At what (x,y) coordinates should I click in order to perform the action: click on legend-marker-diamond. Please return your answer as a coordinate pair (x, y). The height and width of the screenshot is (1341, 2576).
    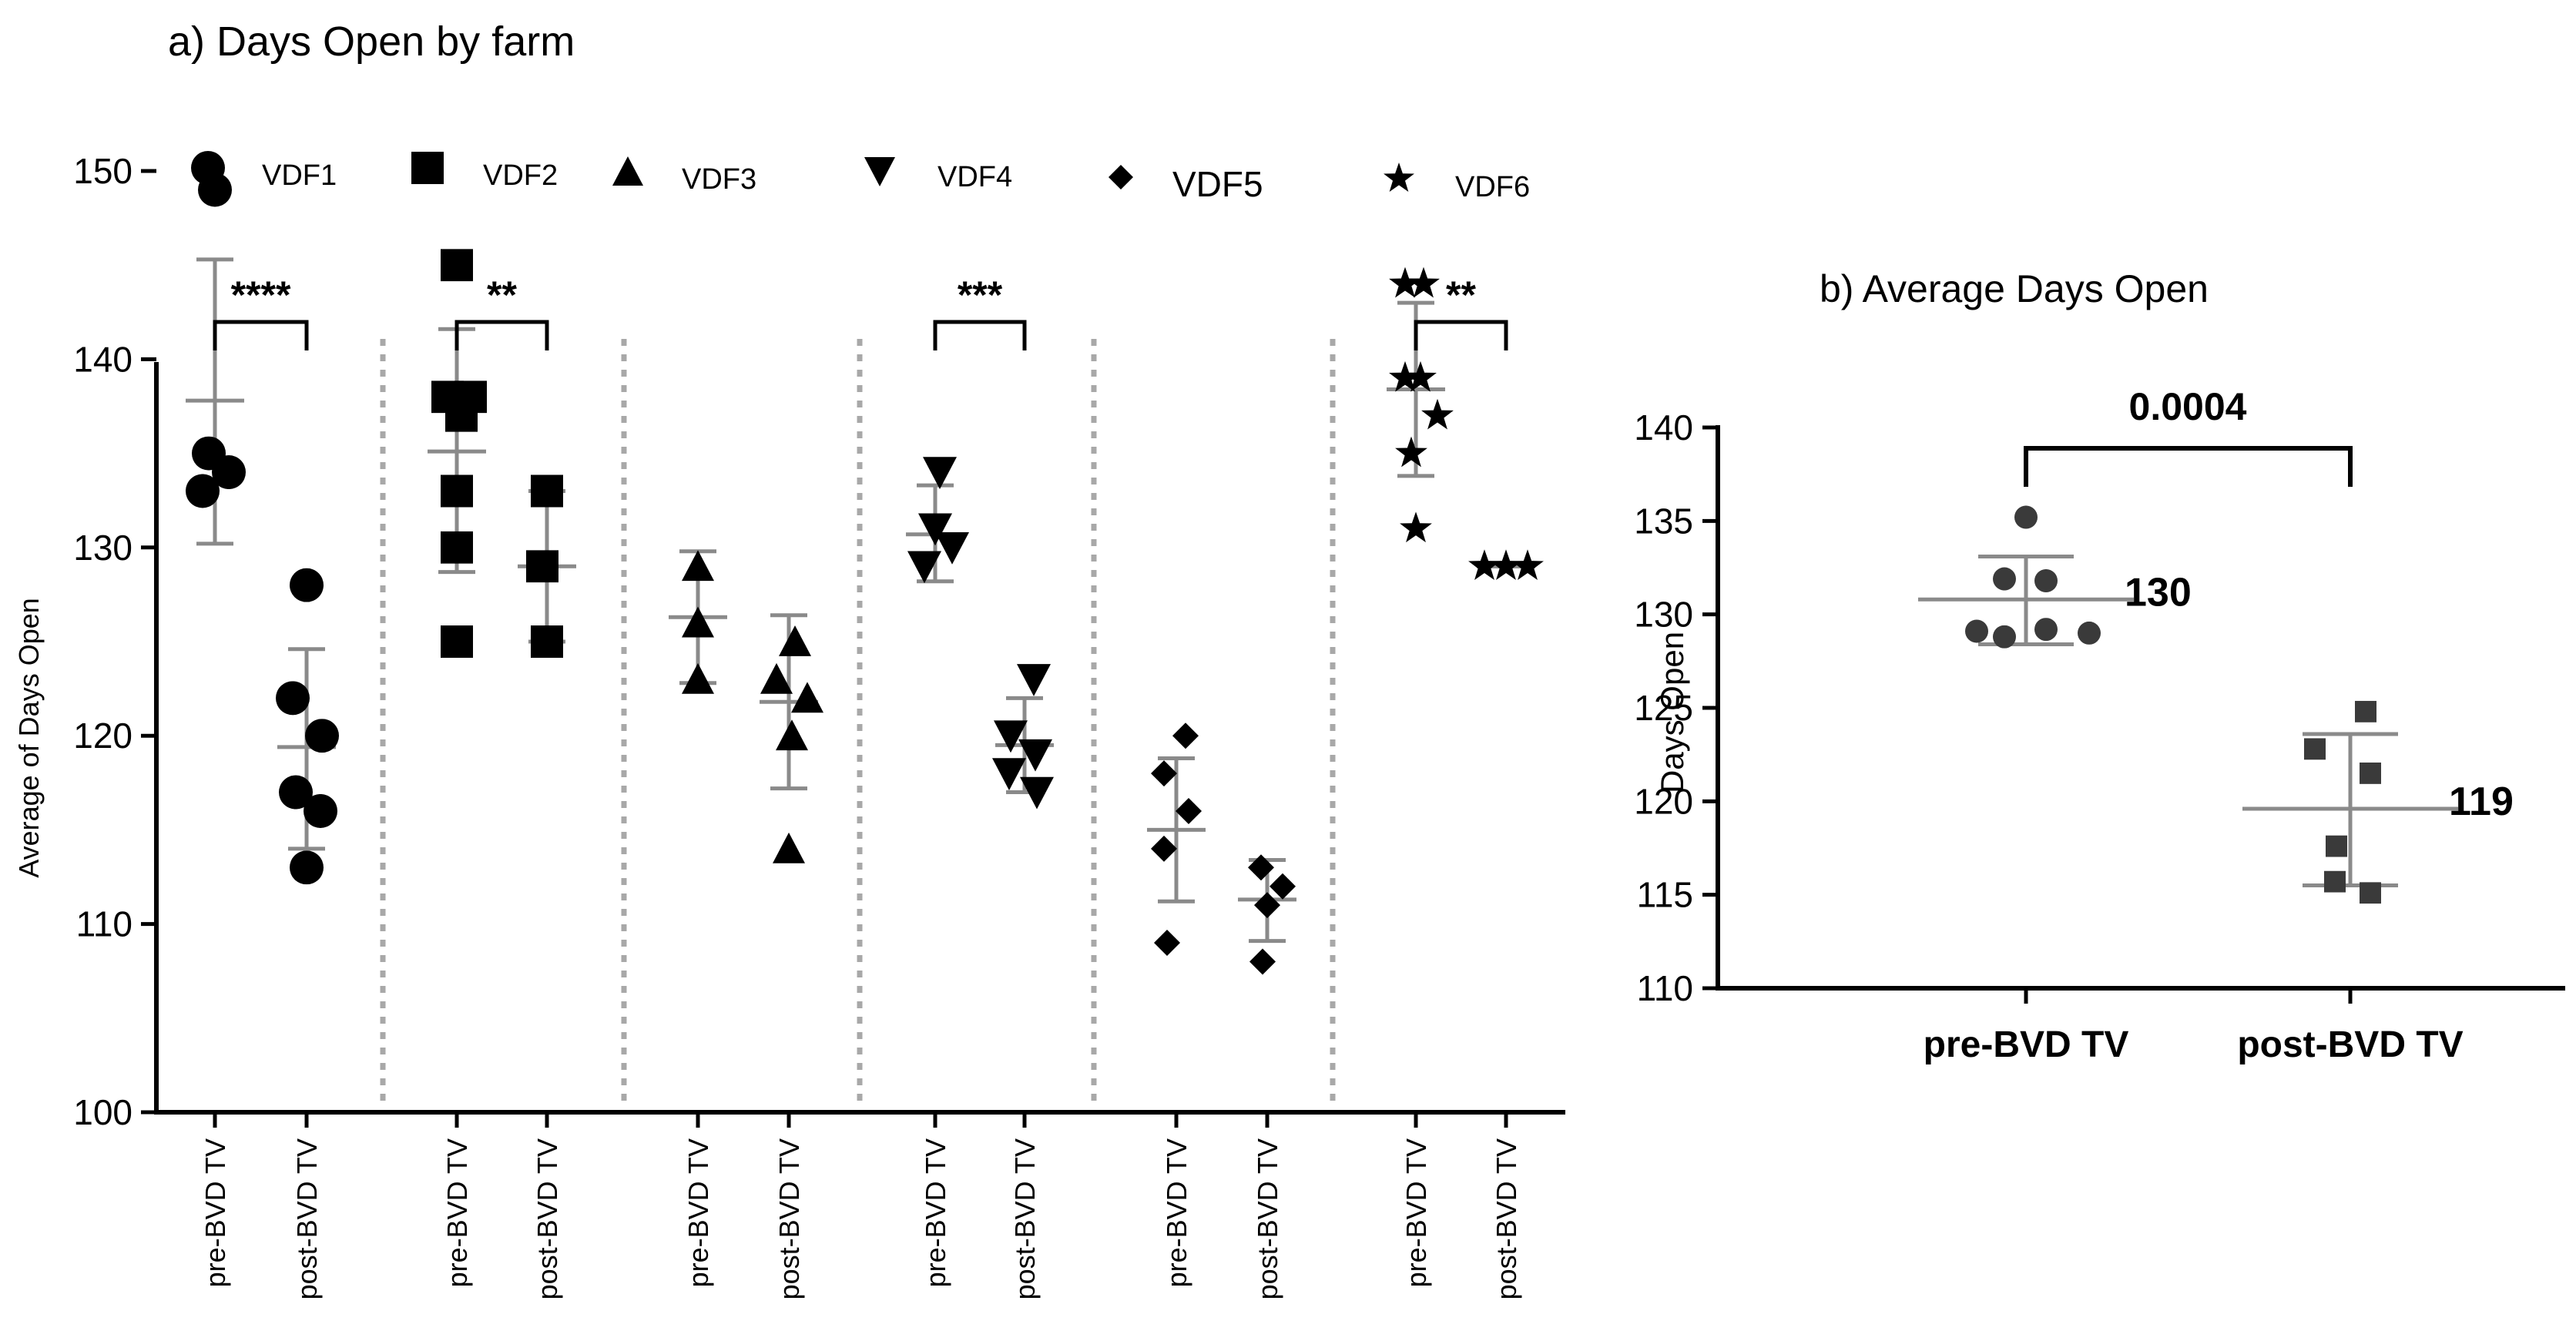
    Looking at the image, I should click on (1121, 177).